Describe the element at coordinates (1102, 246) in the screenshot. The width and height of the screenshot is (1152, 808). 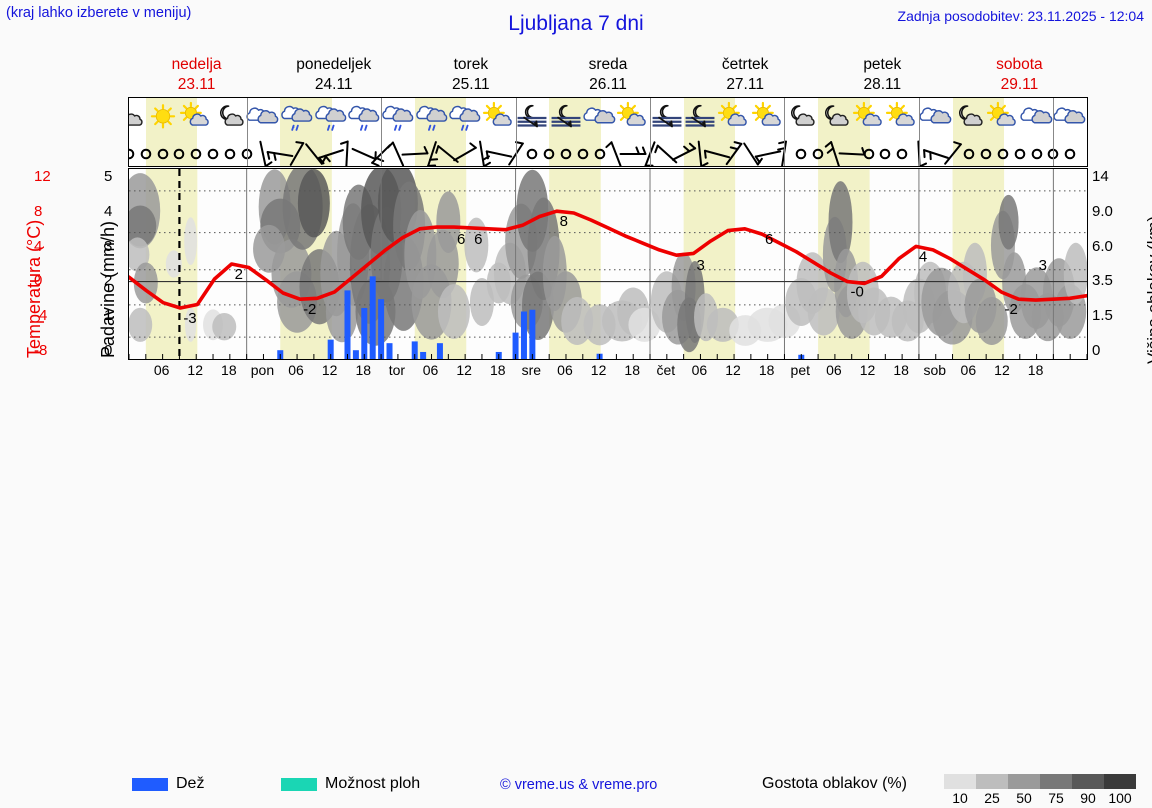
I see `axis-tick-label: 6.0` at that location.